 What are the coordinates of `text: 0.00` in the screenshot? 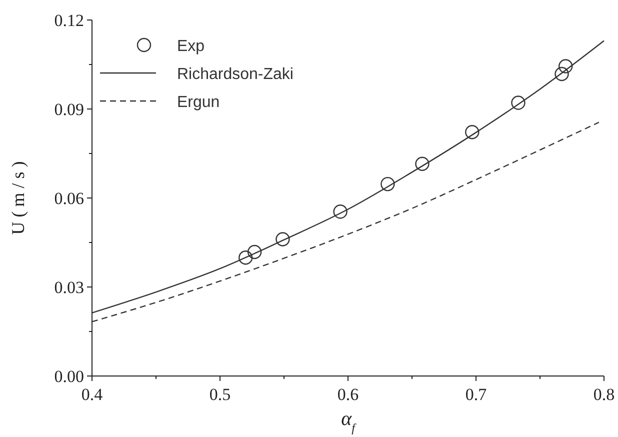 It's located at (69, 376).